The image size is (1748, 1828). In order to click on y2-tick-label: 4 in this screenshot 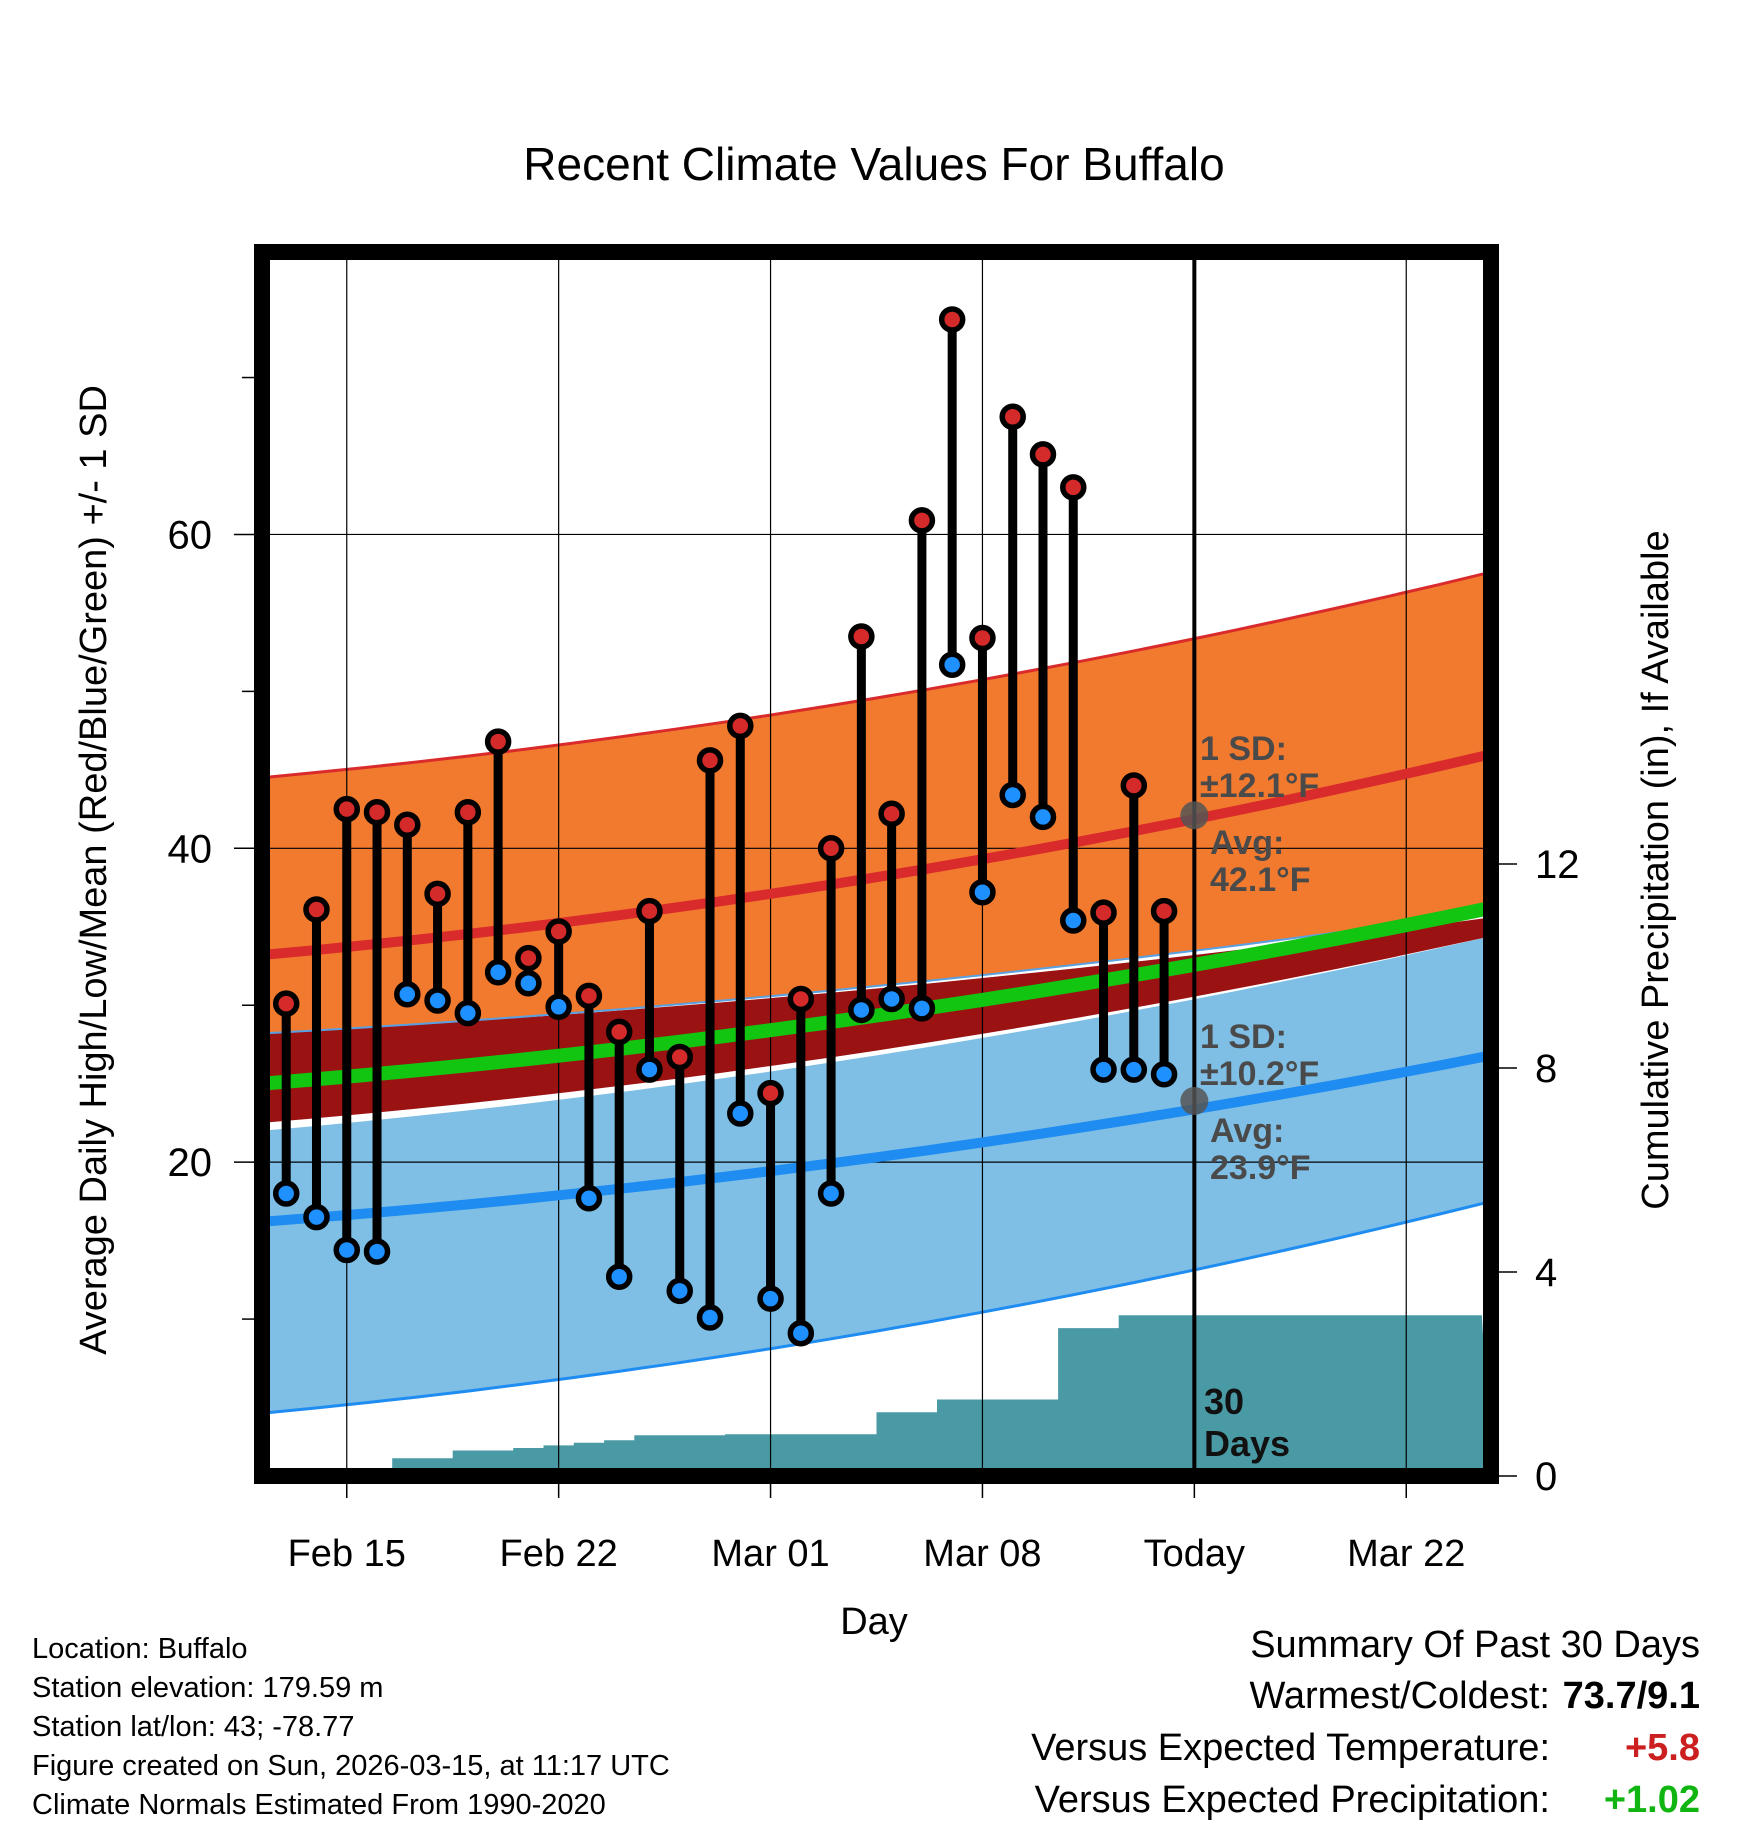, I will do `click(1546, 1273)`.